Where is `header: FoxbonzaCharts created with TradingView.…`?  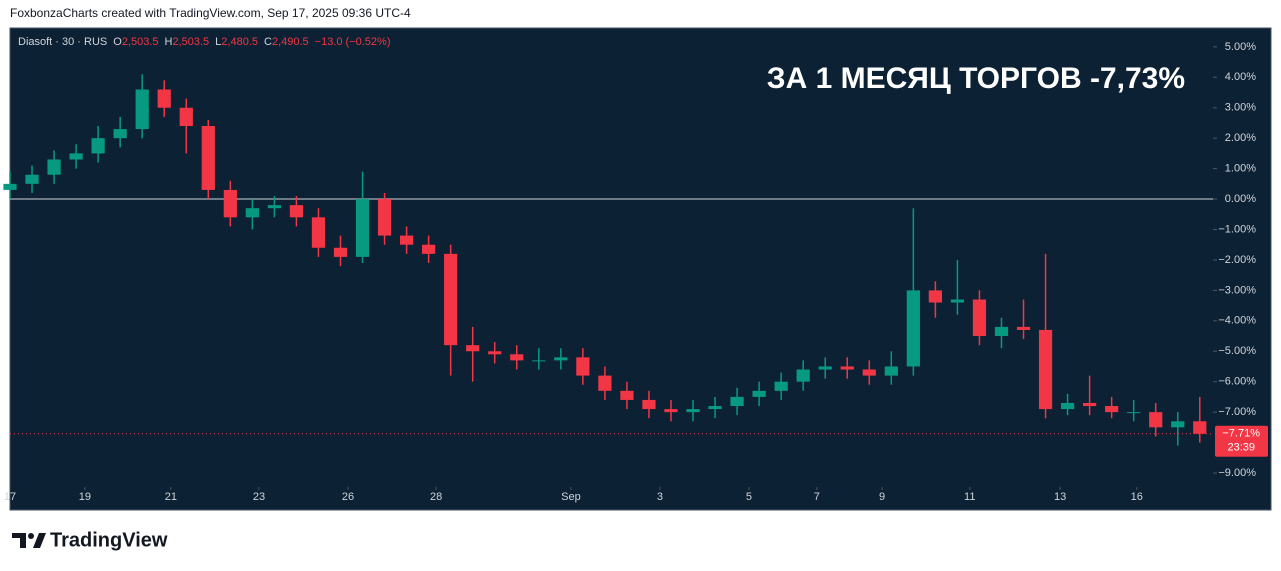
header: FoxbonzaCharts created with TradingView.… is located at coordinates (210, 13).